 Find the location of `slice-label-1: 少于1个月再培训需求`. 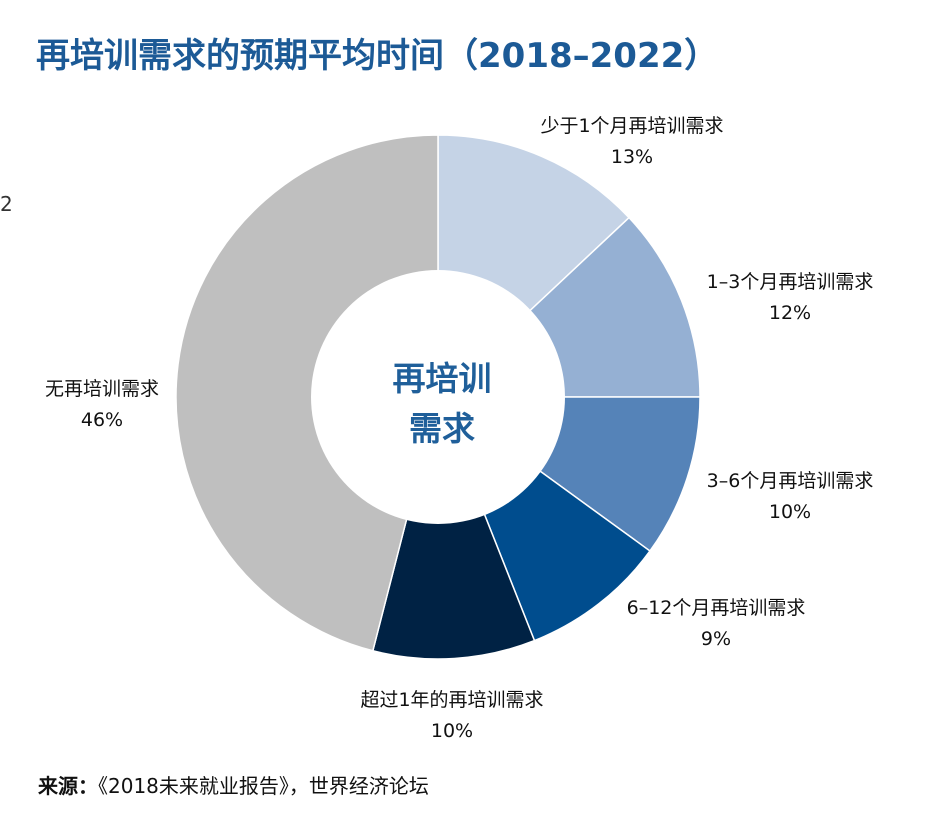

slice-label-1: 少于1个月再培训需求 is located at coordinates (631, 126).